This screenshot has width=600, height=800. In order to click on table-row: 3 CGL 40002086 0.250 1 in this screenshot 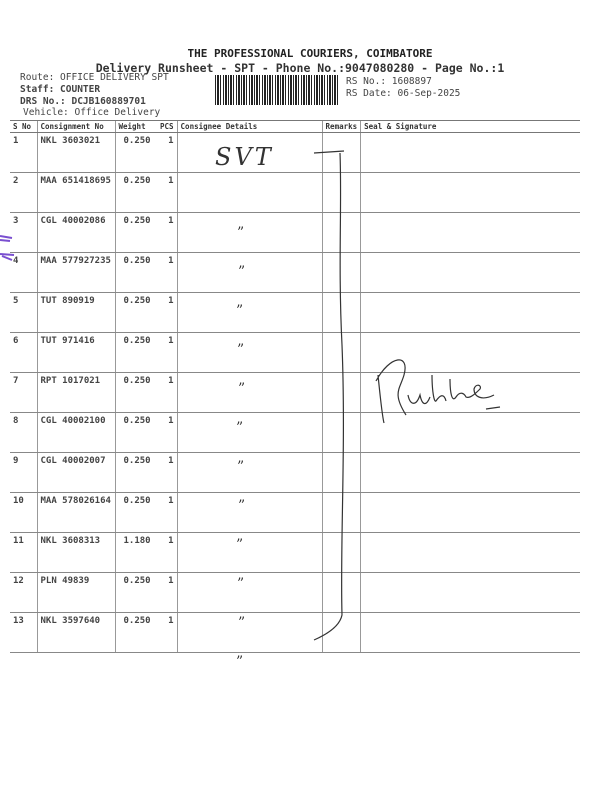, I will do `click(295, 232)`.